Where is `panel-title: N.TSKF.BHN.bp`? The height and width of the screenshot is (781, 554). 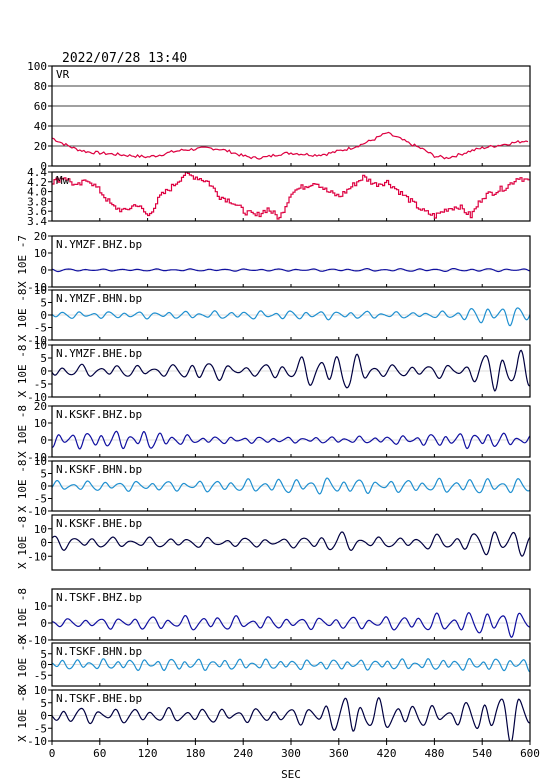 panel-title: N.TSKF.BHN.bp is located at coordinates (99, 651).